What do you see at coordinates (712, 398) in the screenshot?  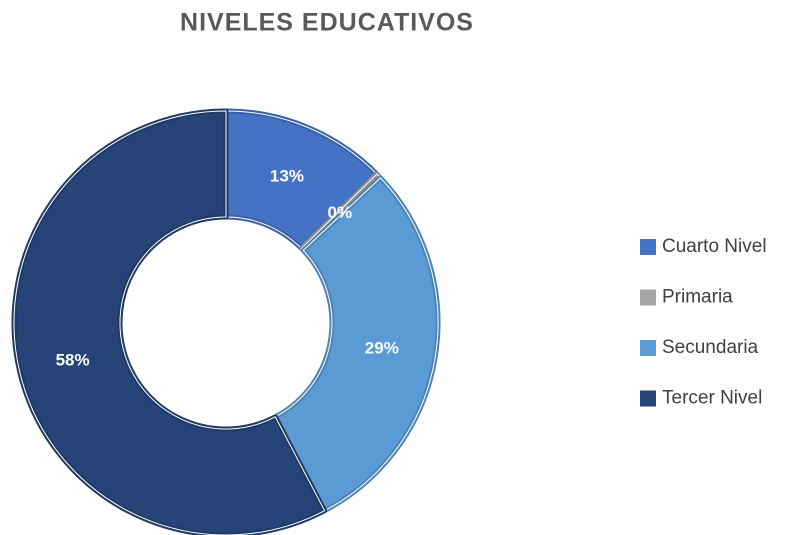 I see `legend-label: Tercer Nivel` at bounding box center [712, 398].